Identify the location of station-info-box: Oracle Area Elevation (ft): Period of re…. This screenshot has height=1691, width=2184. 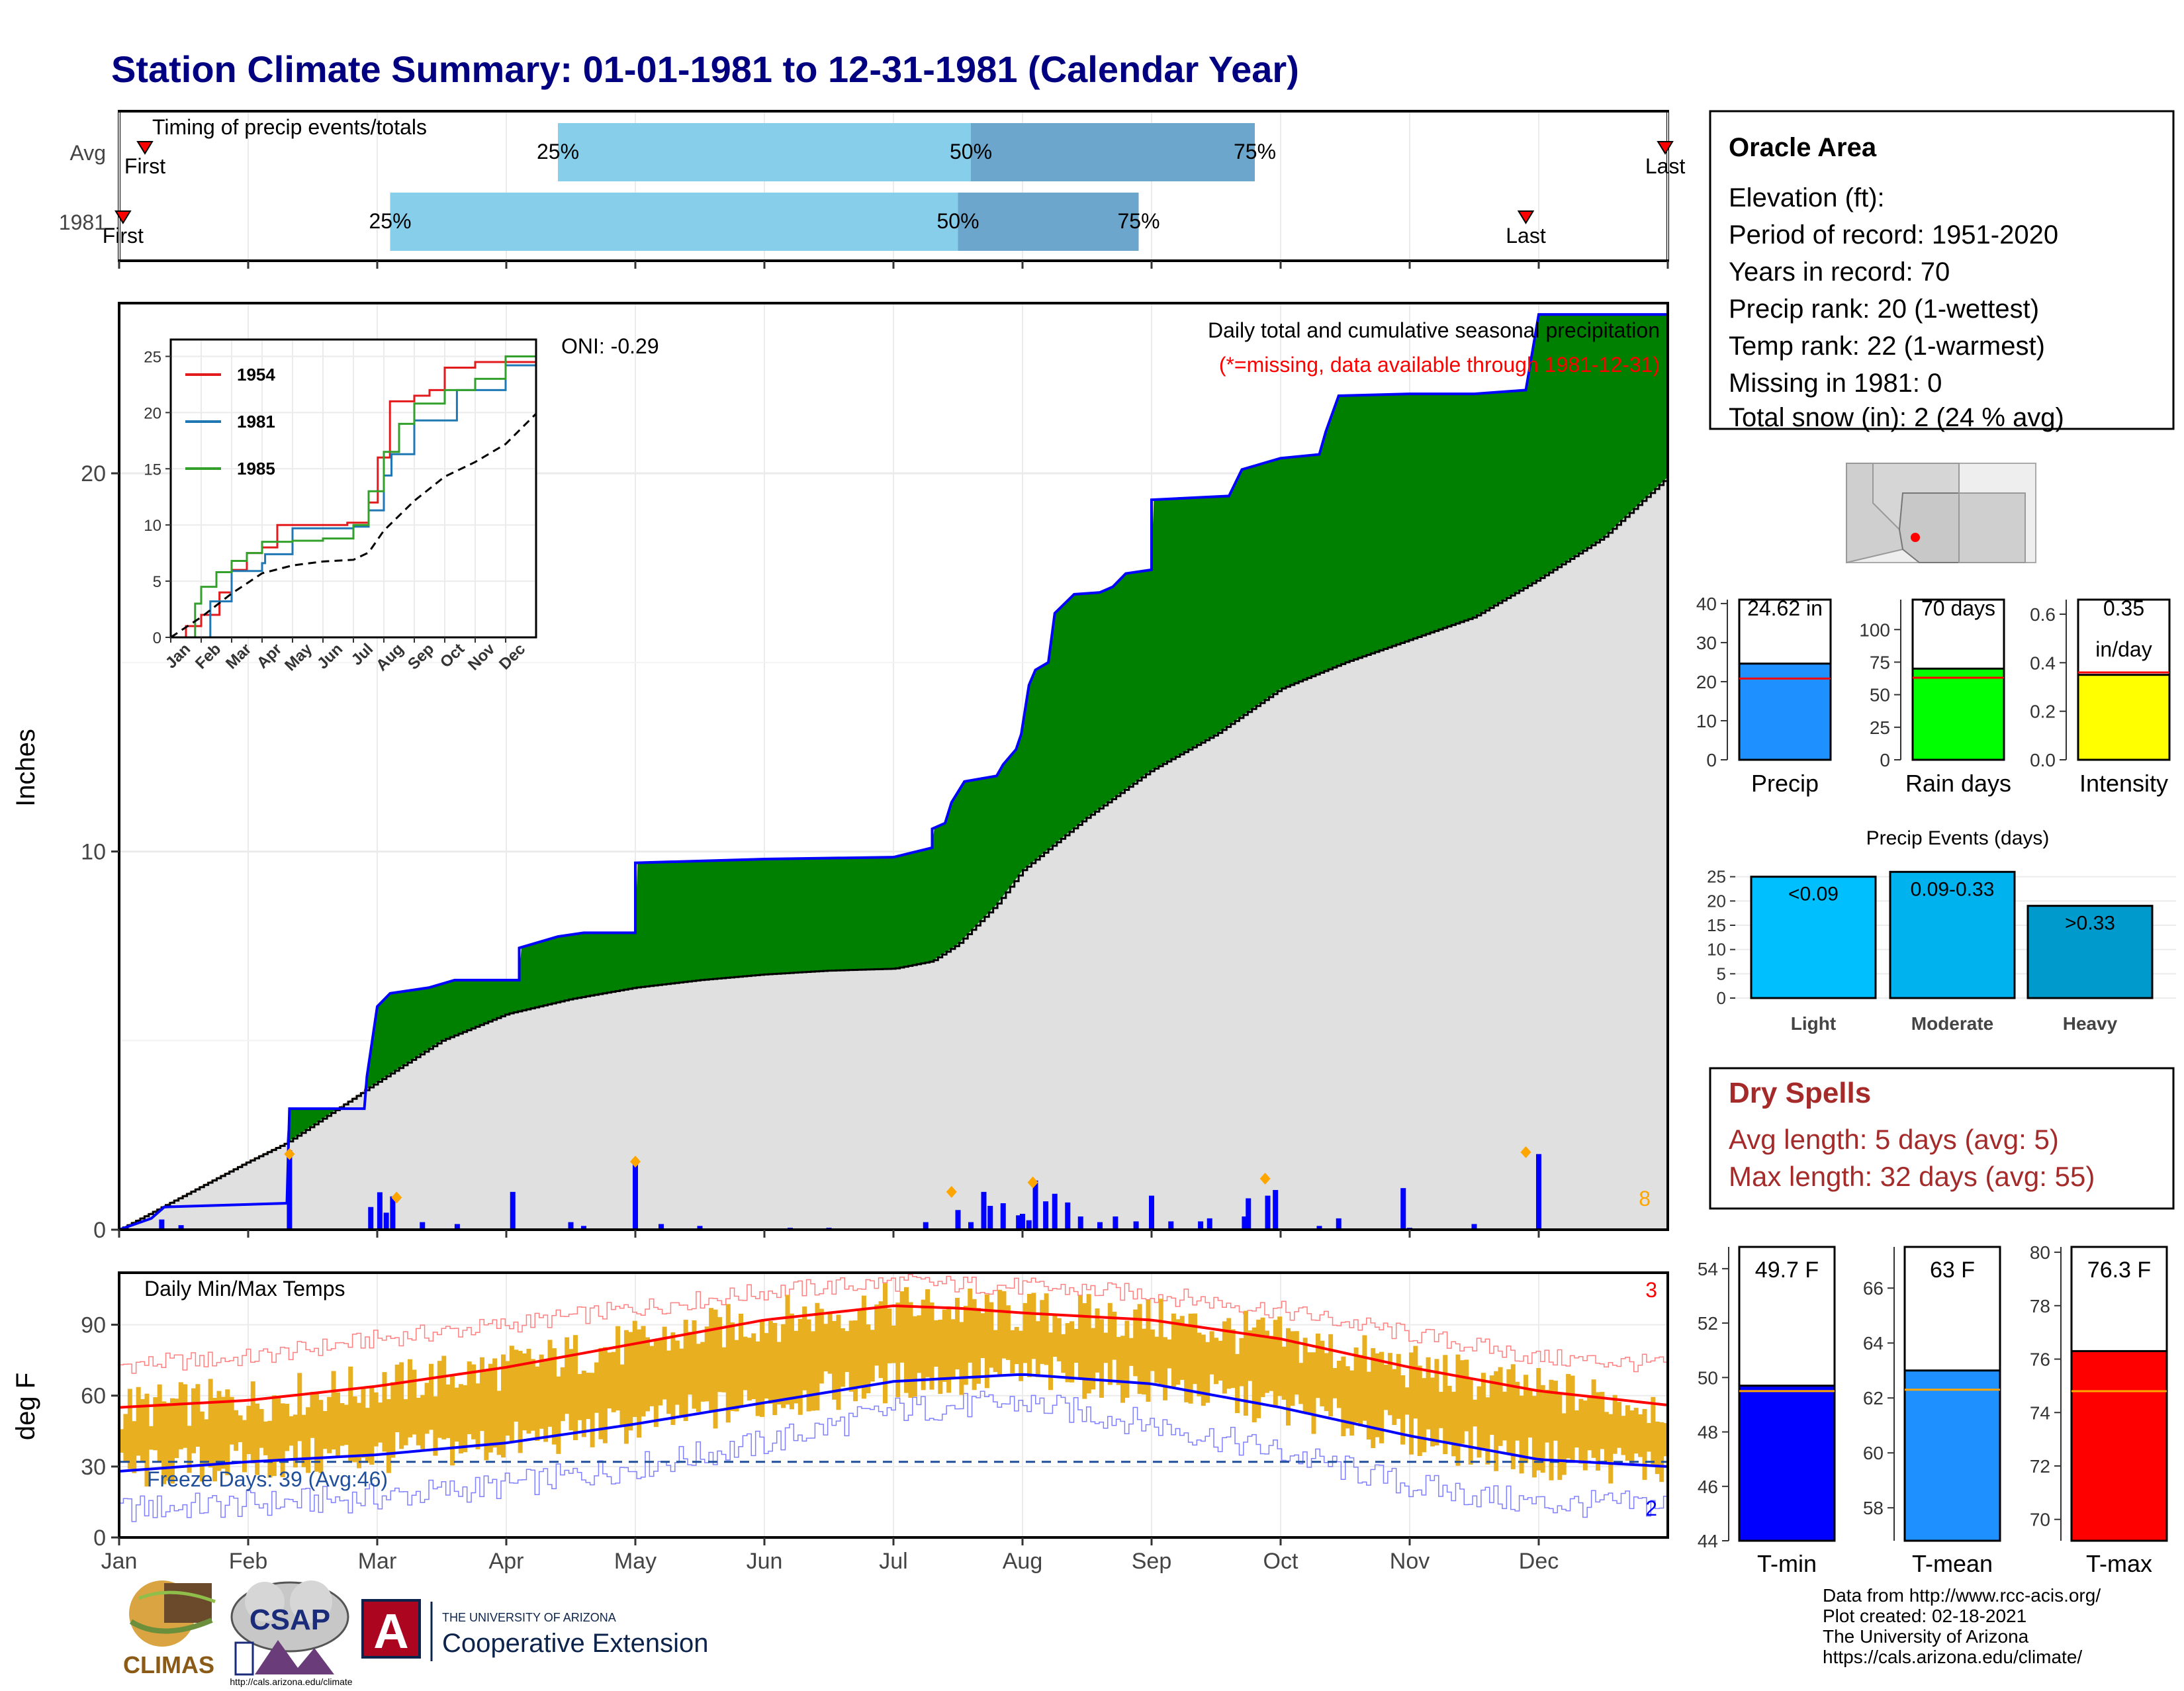
(1942, 271).